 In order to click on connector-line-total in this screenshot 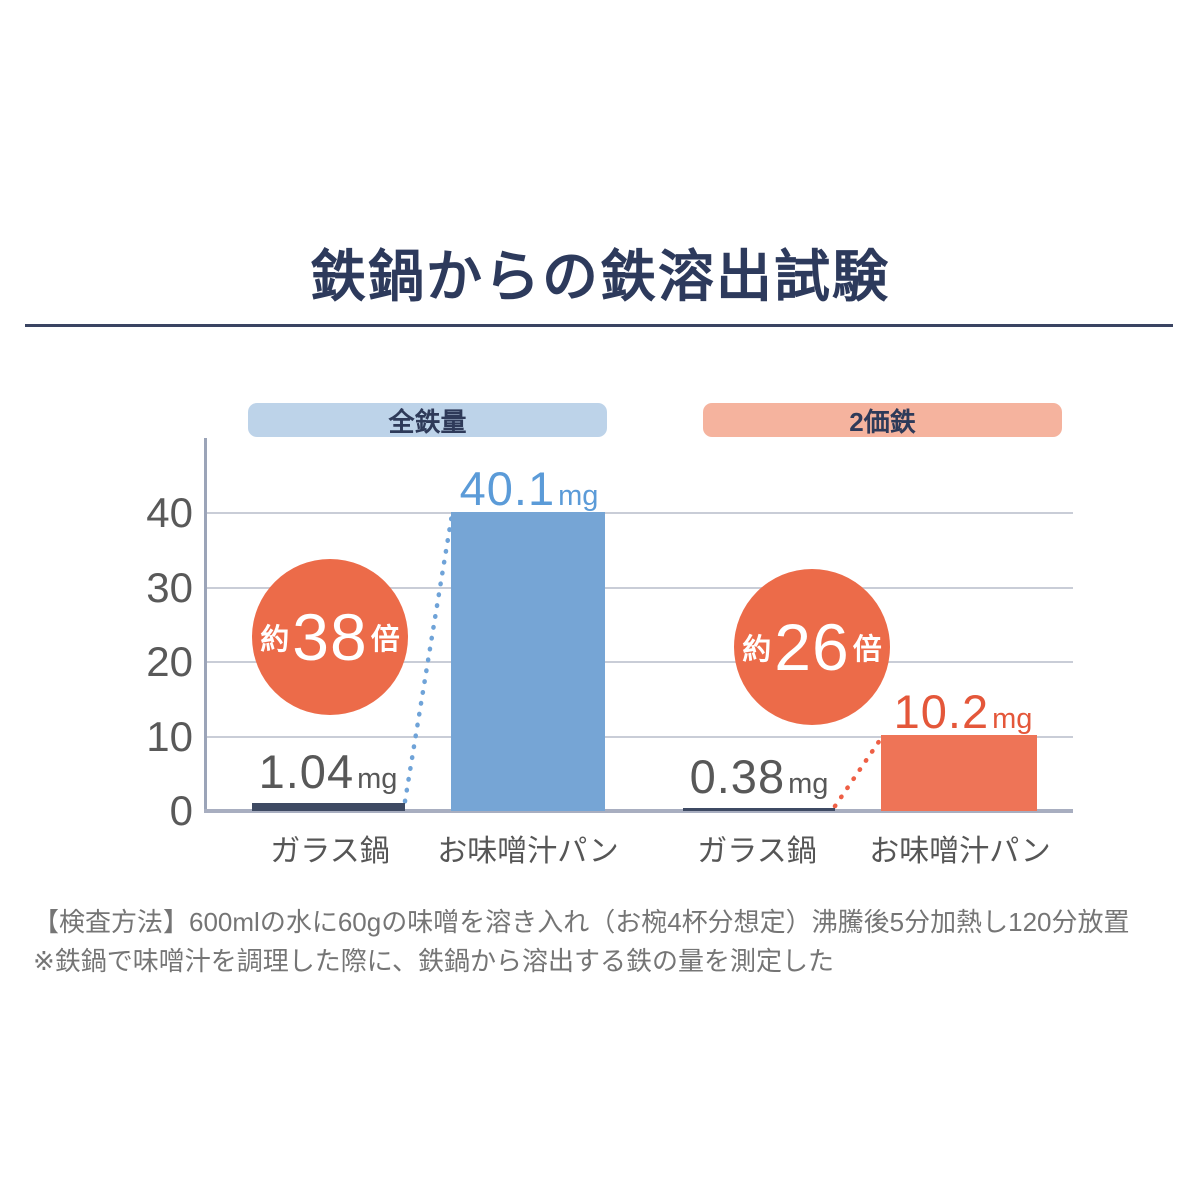, I will do `click(428, 658)`.